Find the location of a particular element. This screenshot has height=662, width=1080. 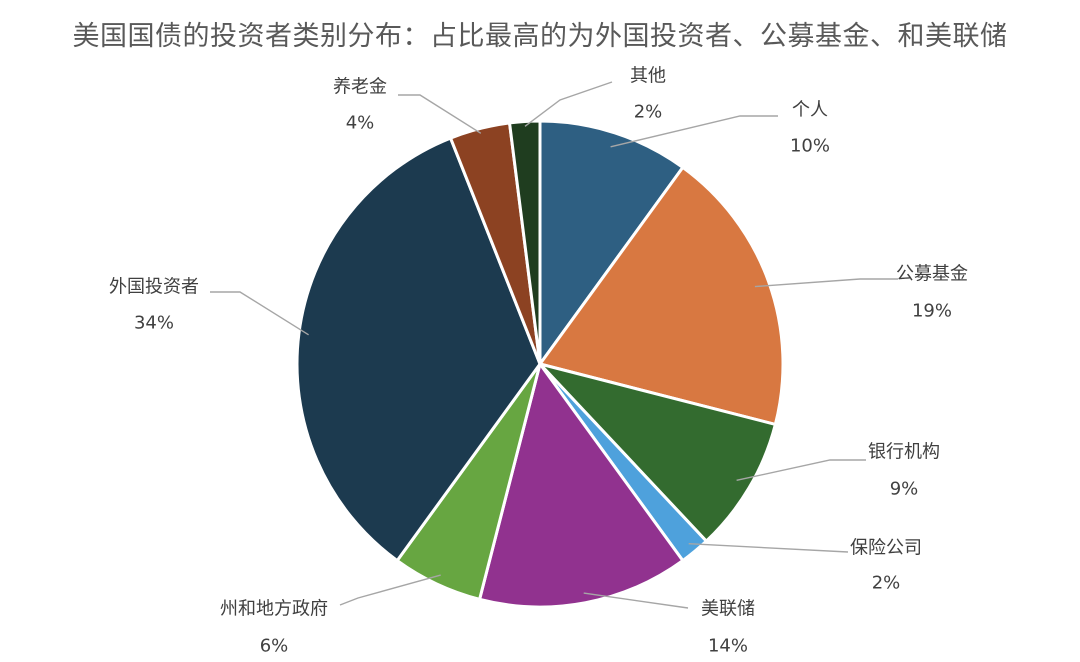

slice-value-8: 4% is located at coordinates (360, 123).